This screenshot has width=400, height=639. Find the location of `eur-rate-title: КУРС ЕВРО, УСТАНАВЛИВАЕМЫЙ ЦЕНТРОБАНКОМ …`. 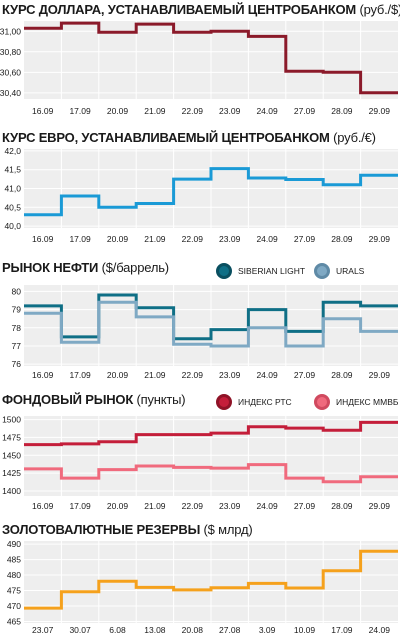

eur-rate-title: КУРС ЕВРО, УСТАНАВЛИВАЕМЫЙ ЦЕНТРОБАНКОМ … is located at coordinates (189, 137).